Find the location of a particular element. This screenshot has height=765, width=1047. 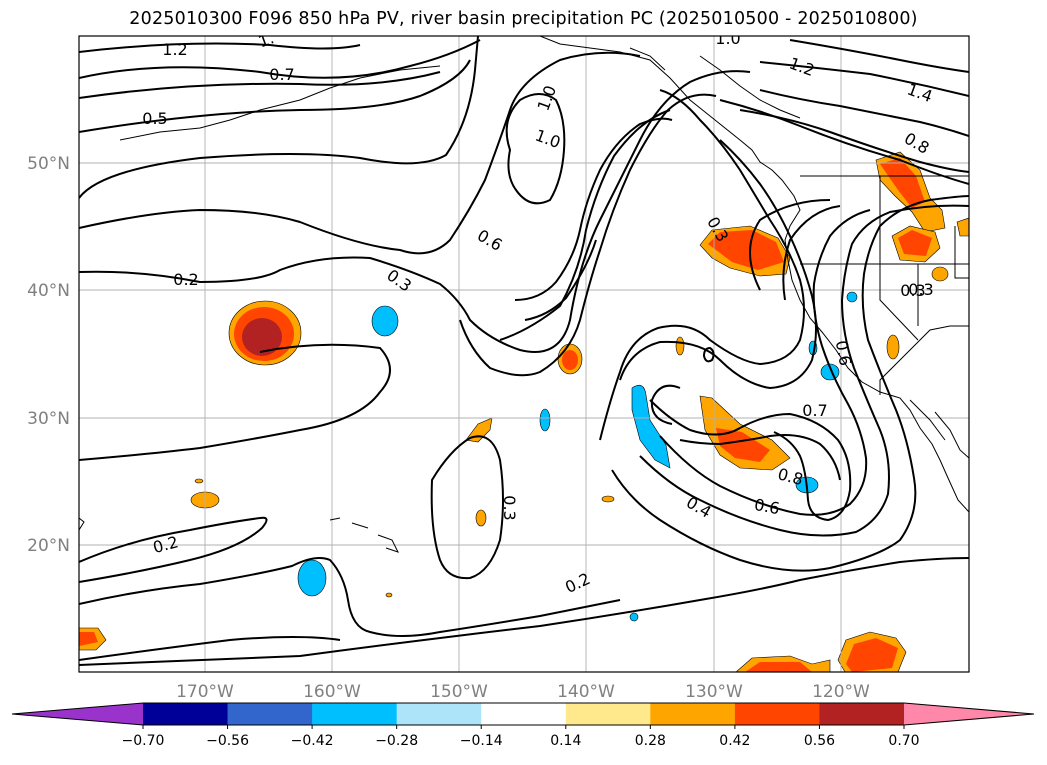

contour-label: 0.5 is located at coordinates (154, 118).